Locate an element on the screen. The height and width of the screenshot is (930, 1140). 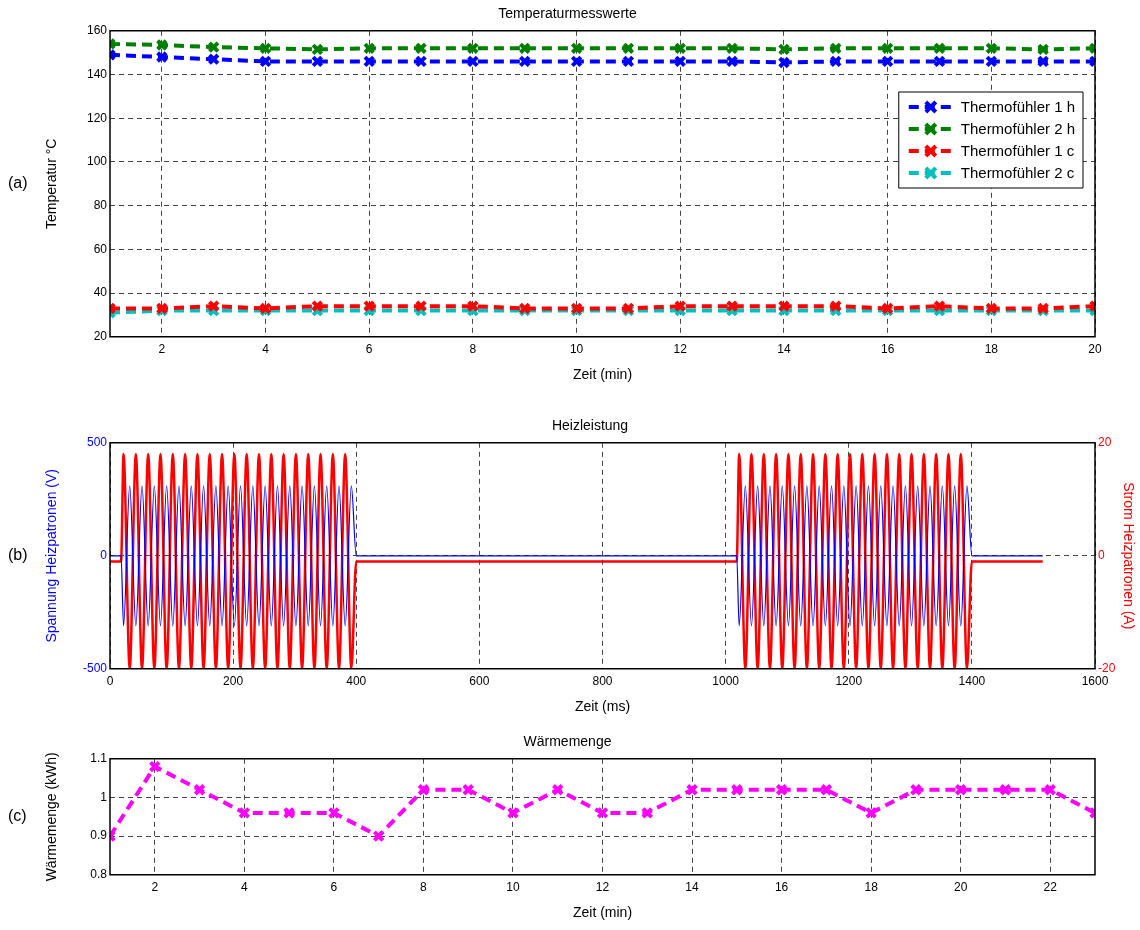
x-tick-label: 10 is located at coordinates (576, 349).